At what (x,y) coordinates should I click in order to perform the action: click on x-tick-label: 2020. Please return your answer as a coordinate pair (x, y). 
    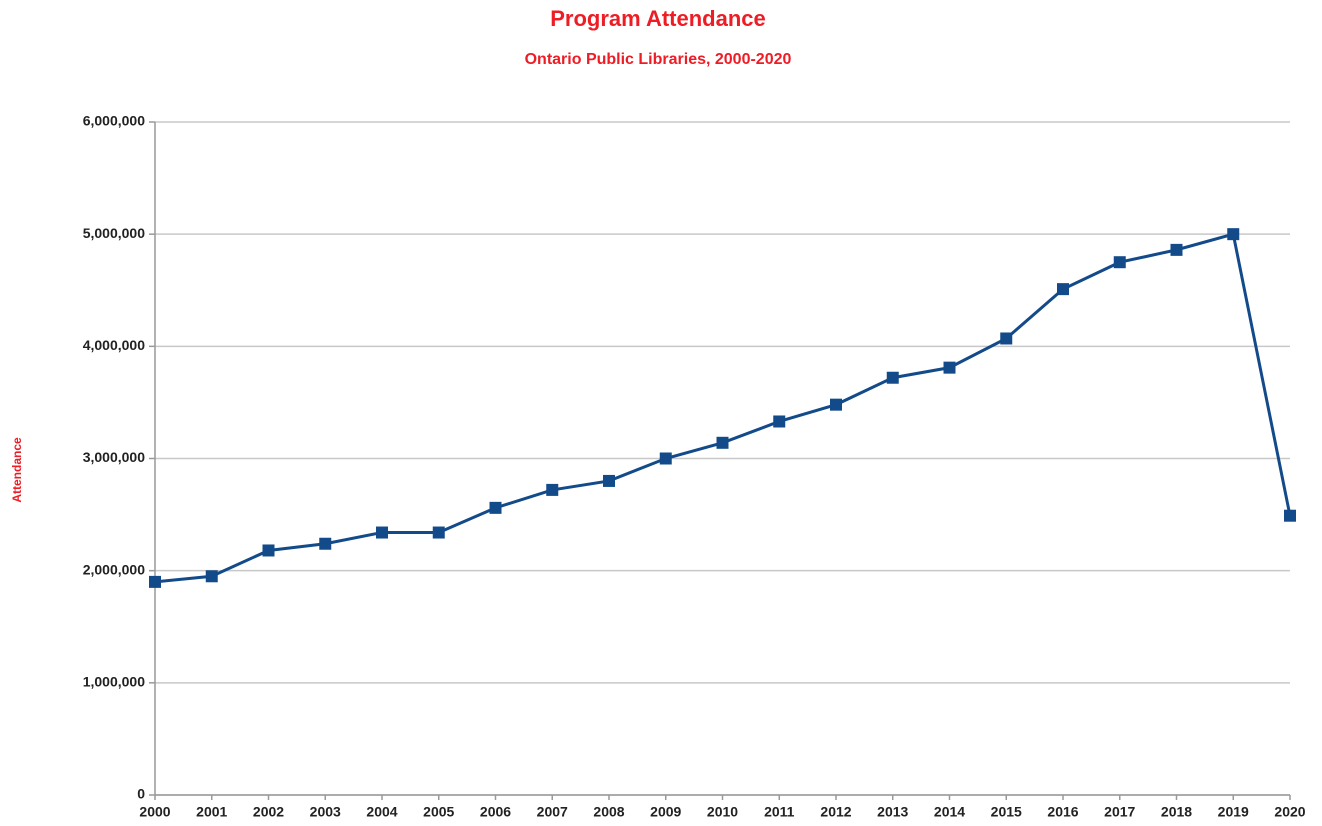
    Looking at the image, I should click on (1289, 812).